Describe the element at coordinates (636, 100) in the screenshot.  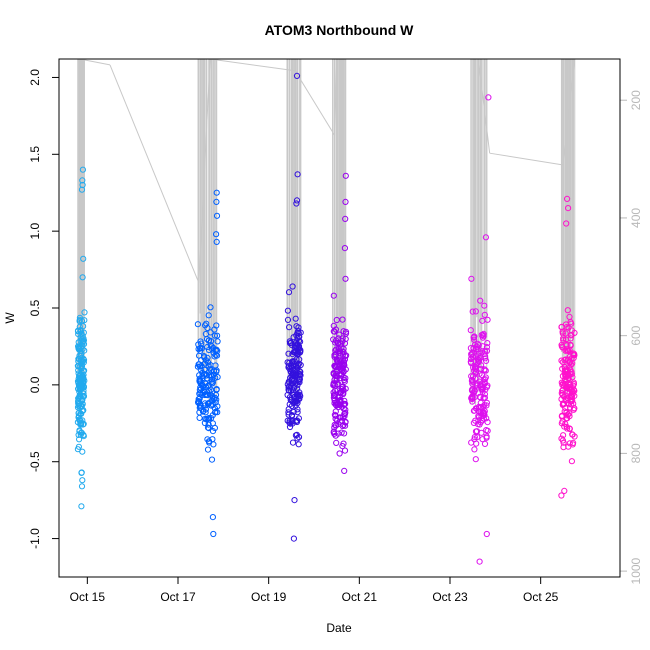
I see `y2-tick-label: 200` at that location.